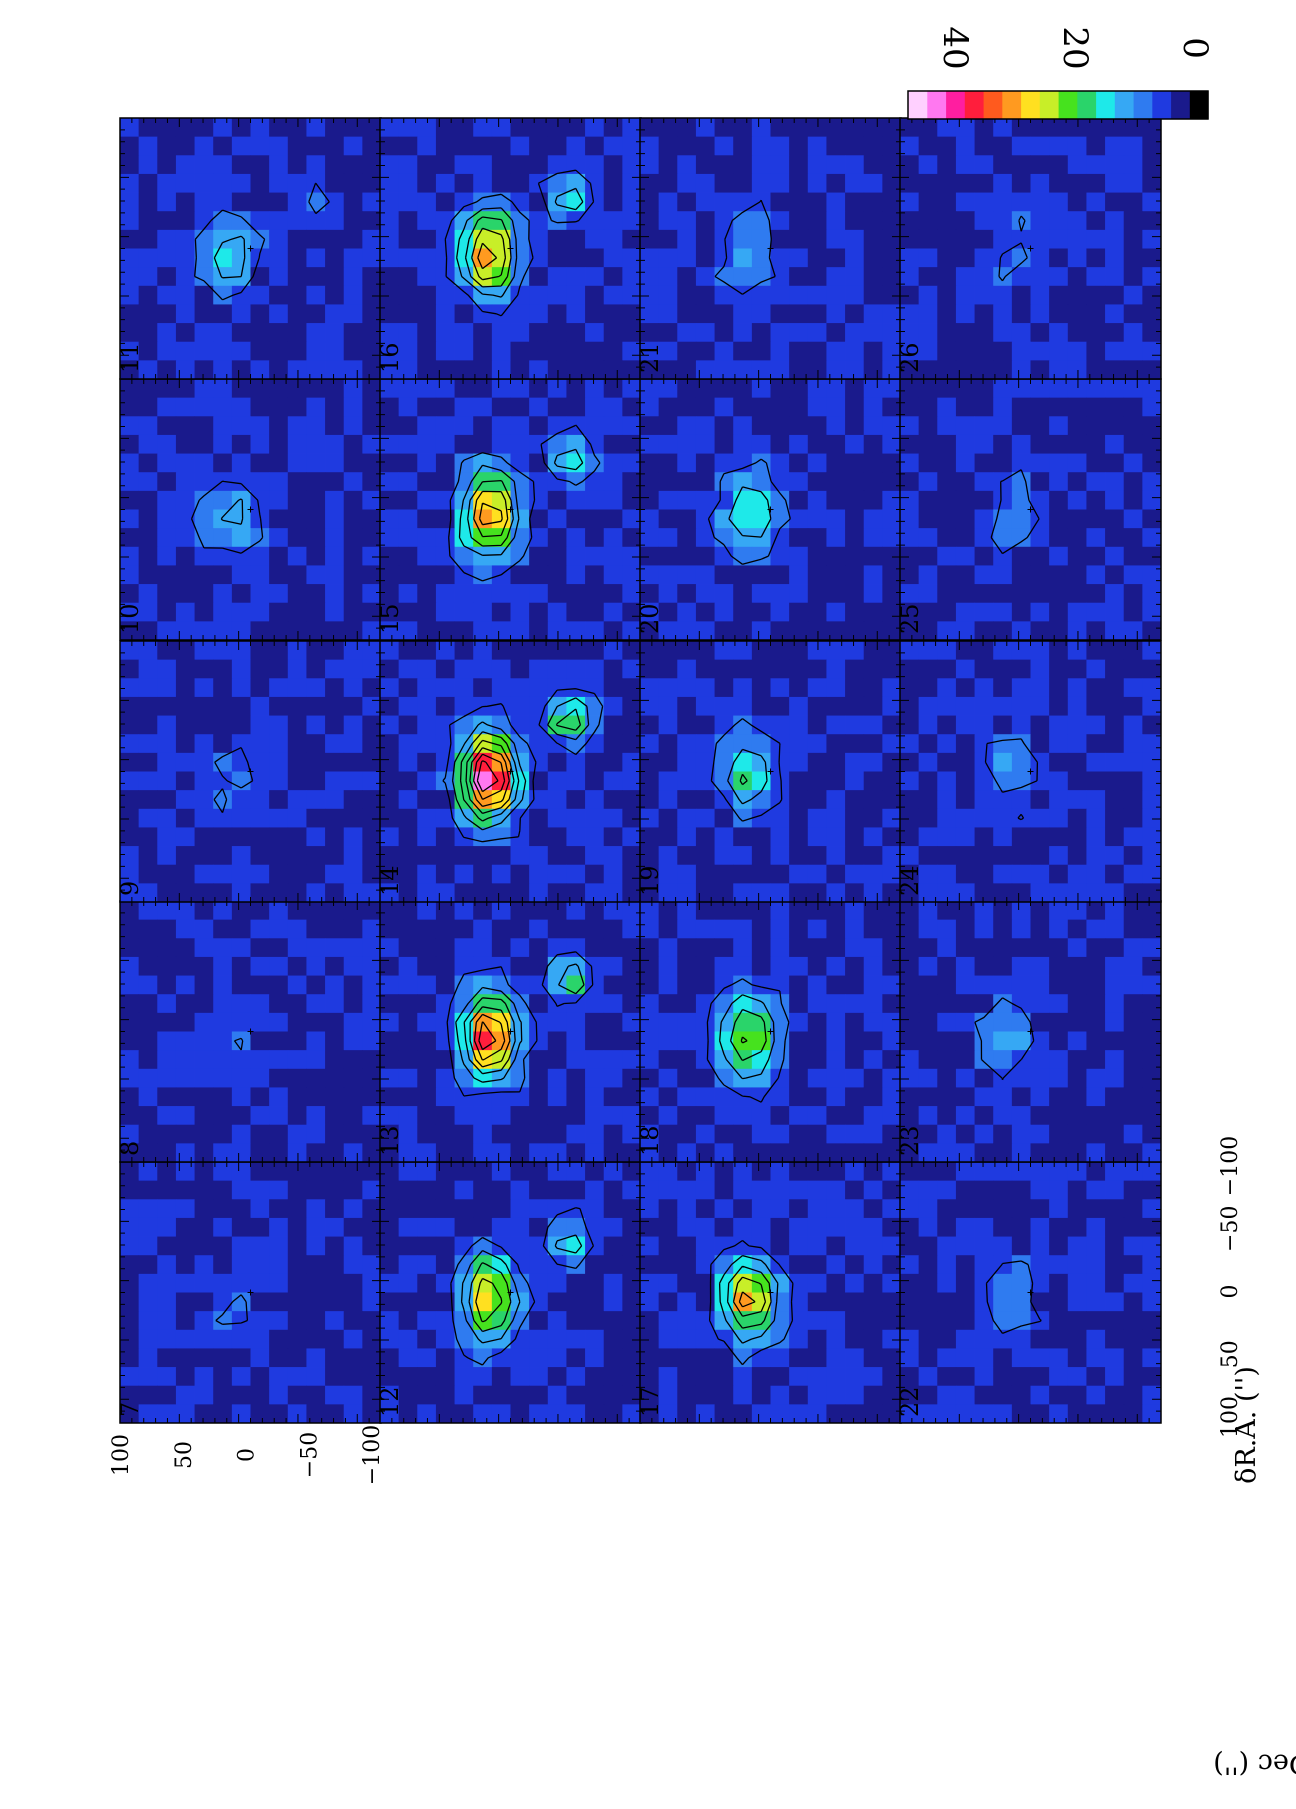 Image resolution: width=1296 pixels, height=1809 pixels. I want to click on contour-line, so click(489, 777).